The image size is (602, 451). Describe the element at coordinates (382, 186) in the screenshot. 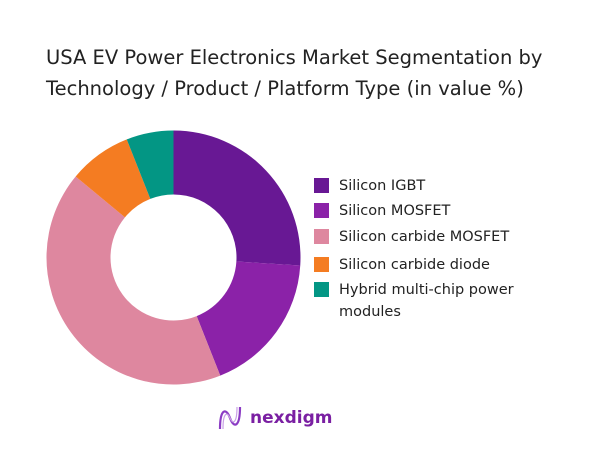

I see `legend-label: Silicon IGBT` at that location.